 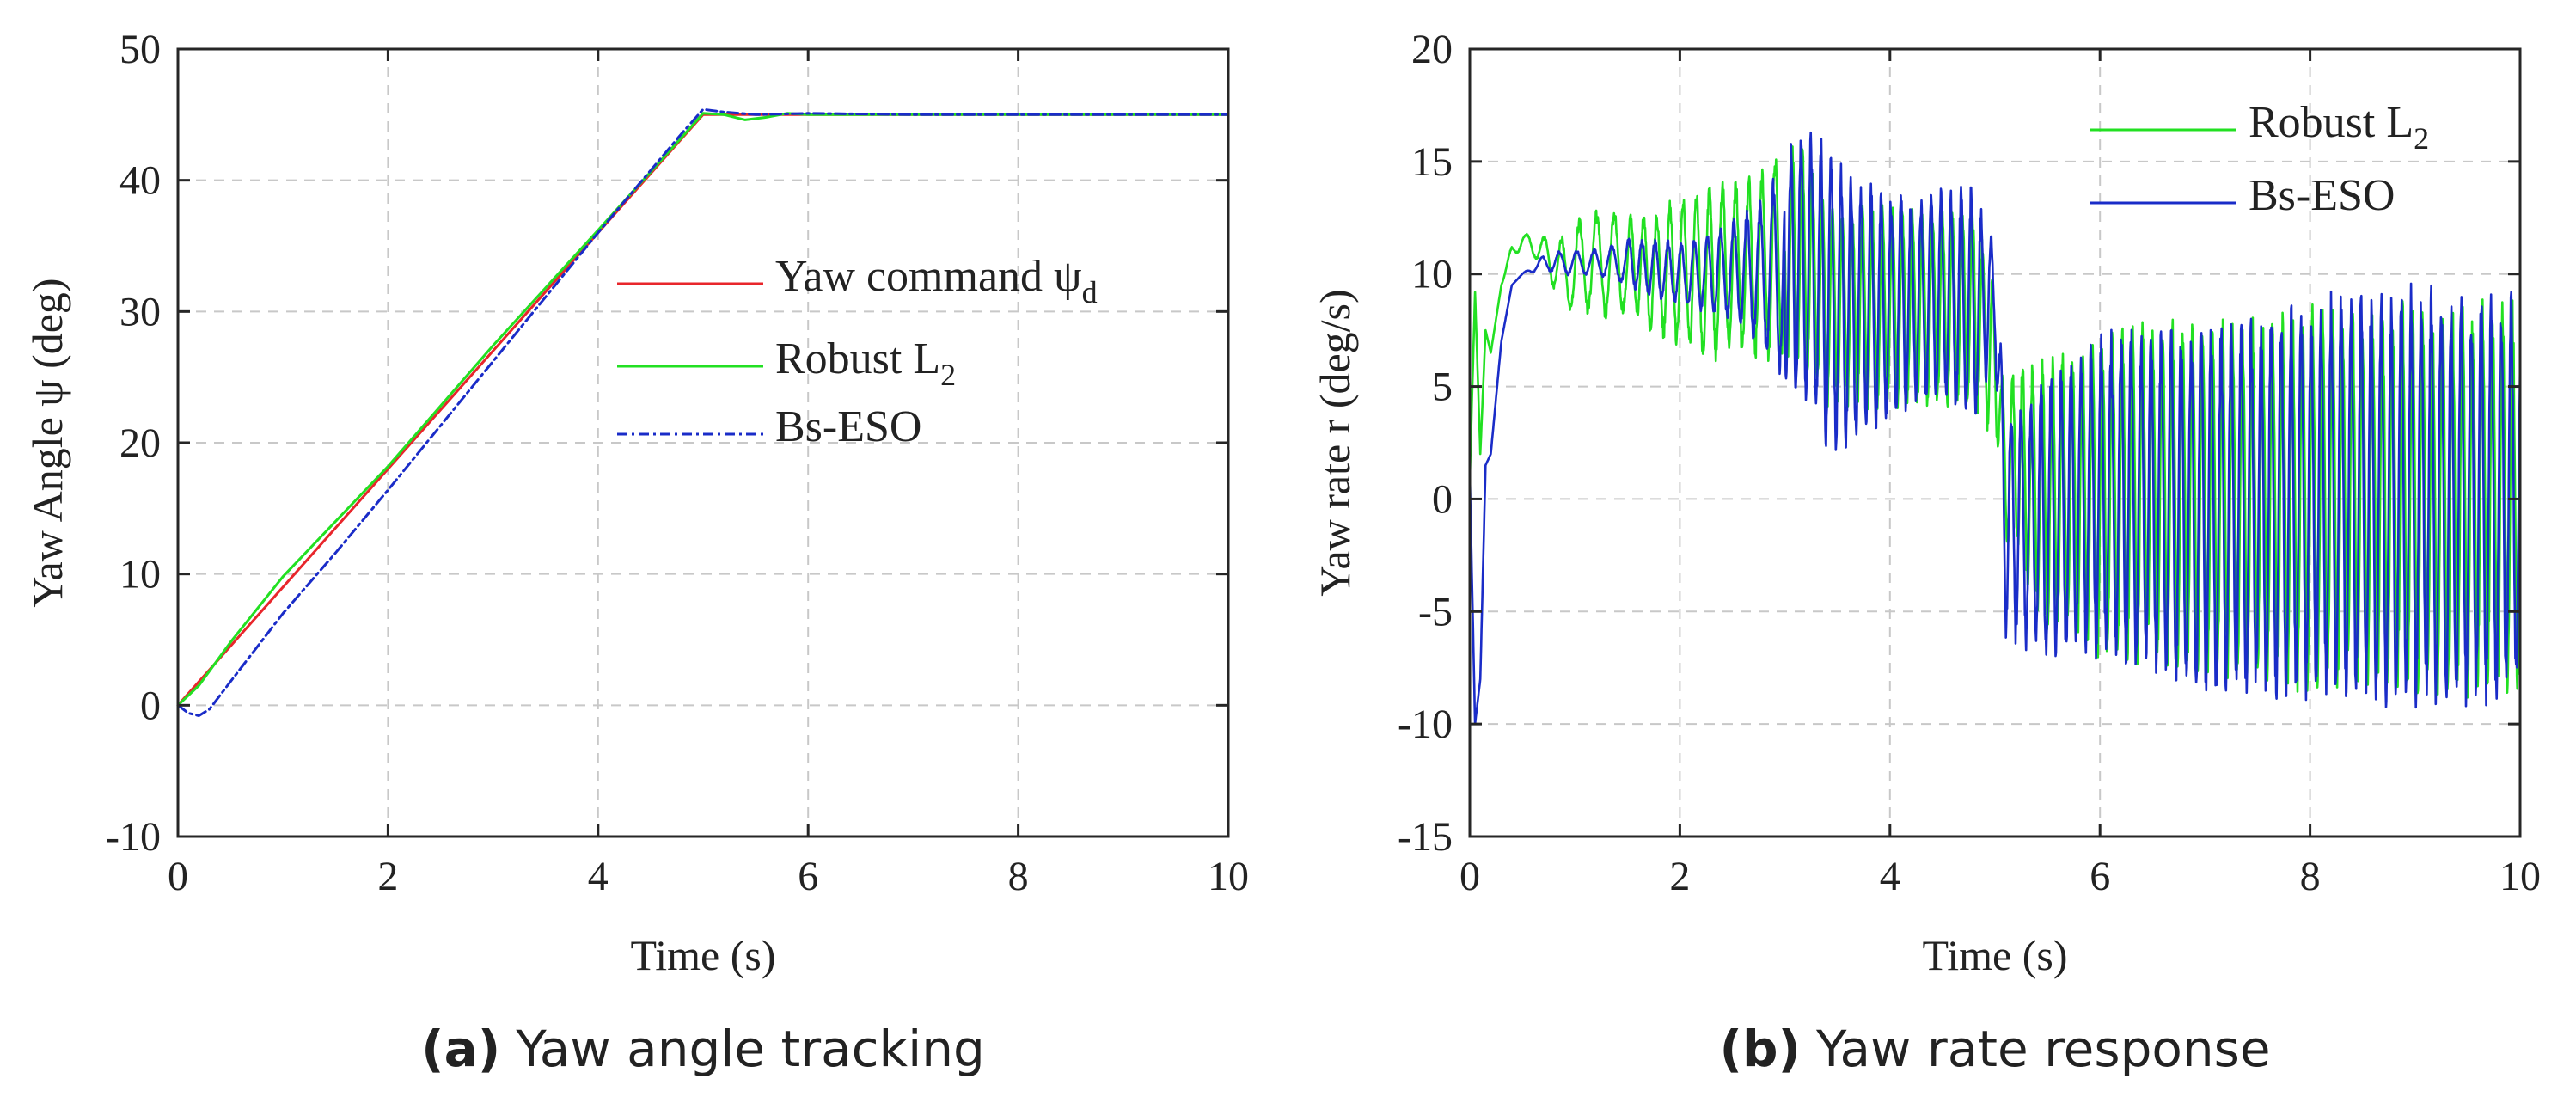 What do you see at coordinates (1994, 955) in the screenshot?
I see `panel-b-xlabel: Time (s)` at bounding box center [1994, 955].